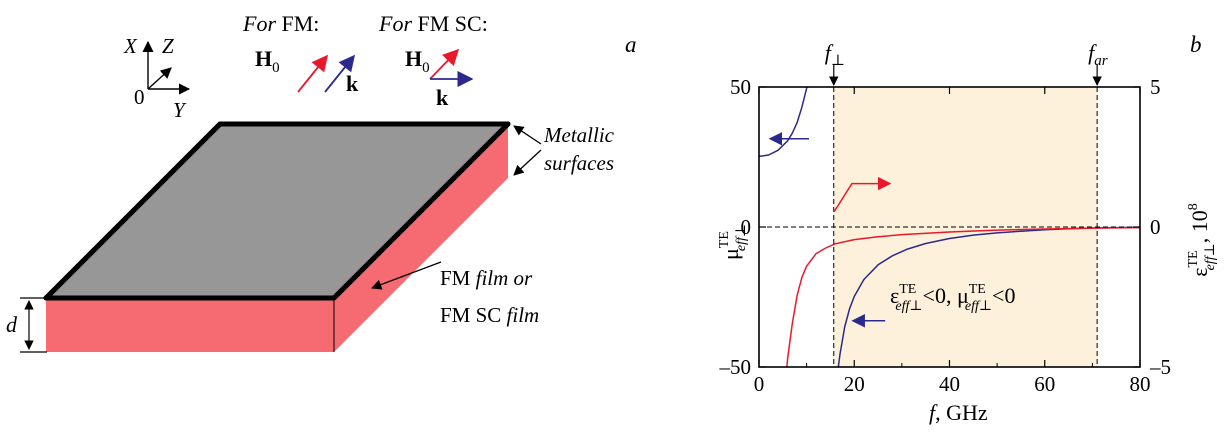  Describe the element at coordinates (1160, 367) in the screenshot. I see `y-tick-label-right: –5` at that location.